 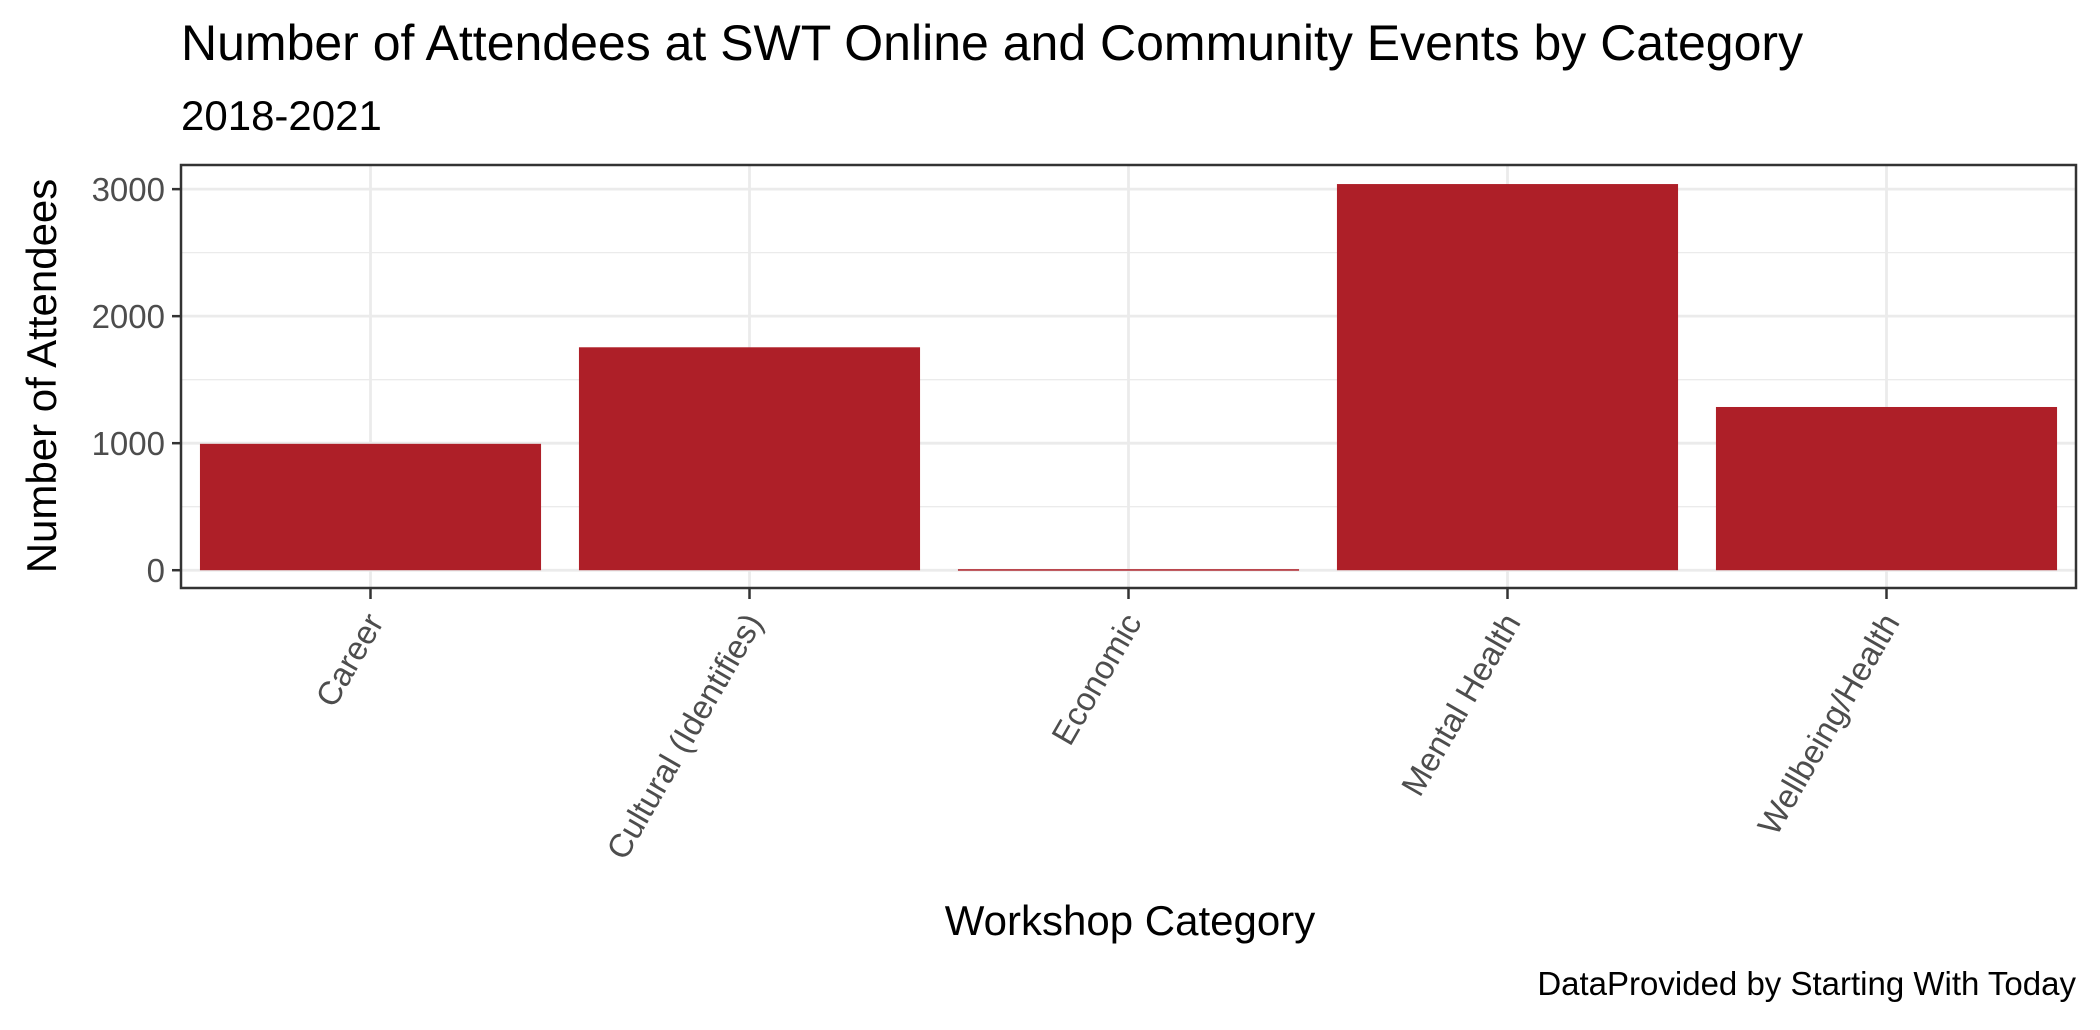 I want to click on x-tick-label: Mental Health, so click(x=1461, y=704).